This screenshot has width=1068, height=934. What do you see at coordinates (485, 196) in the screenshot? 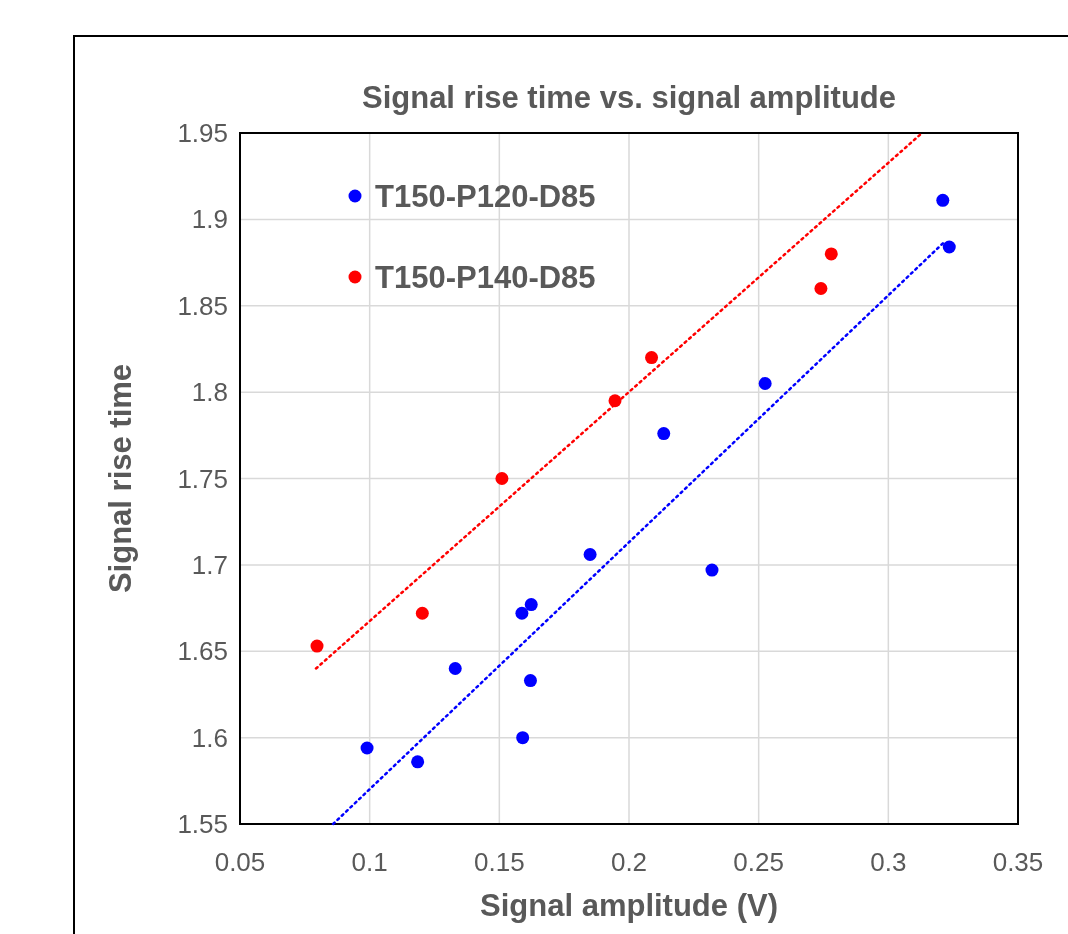
I see `legend-label: T150-P120-D85` at bounding box center [485, 196].